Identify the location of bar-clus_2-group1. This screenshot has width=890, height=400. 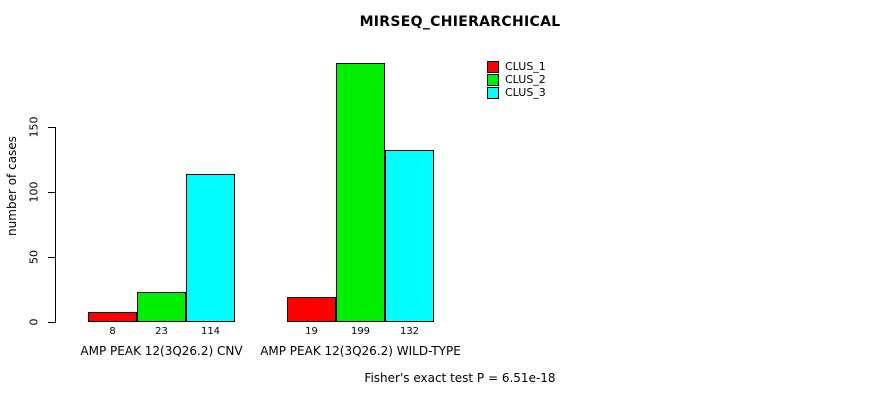
(161, 307).